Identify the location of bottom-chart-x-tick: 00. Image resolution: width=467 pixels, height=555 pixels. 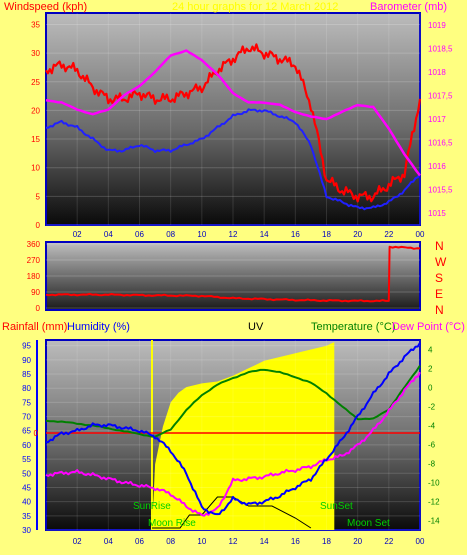
(420, 541).